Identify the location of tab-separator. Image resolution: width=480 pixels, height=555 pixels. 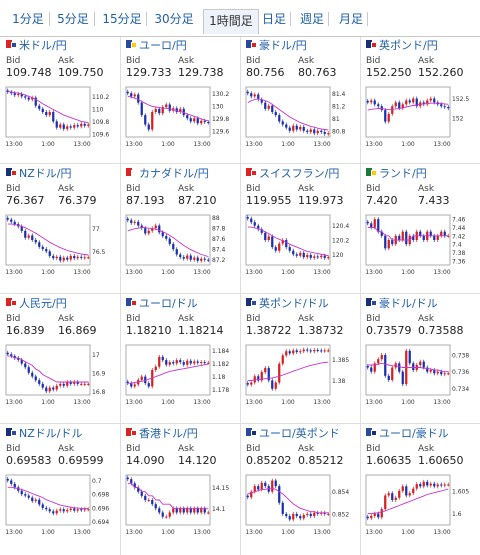
(367, 19).